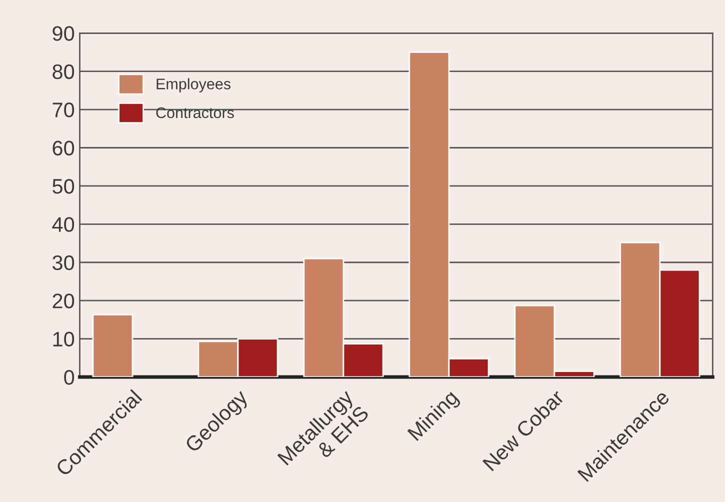 The width and height of the screenshot is (725, 502). I want to click on y-tick-label: 80, so click(63, 72).